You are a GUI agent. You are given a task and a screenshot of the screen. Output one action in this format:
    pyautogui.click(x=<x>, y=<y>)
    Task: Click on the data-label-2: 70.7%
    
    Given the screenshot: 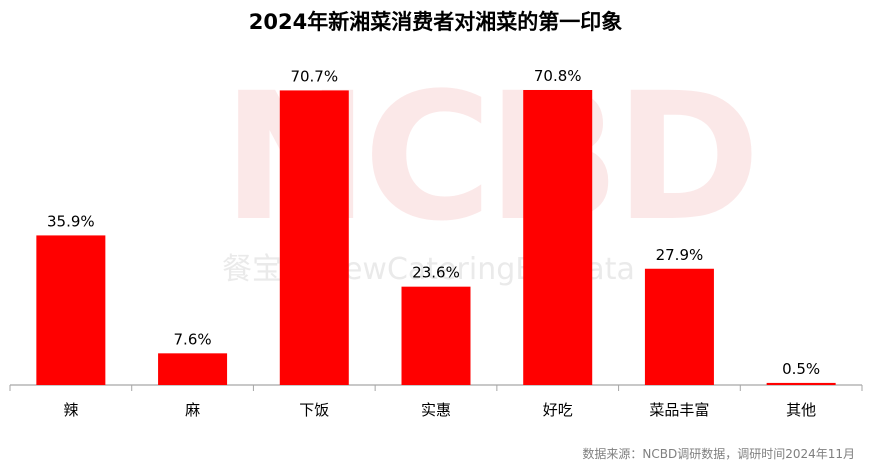 What is the action you would take?
    pyautogui.click(x=314, y=76)
    